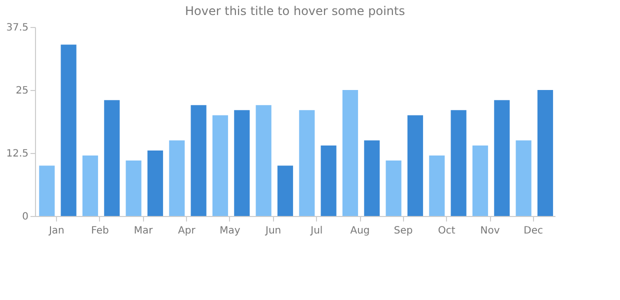 This screenshot has height=300, width=620. Describe the element at coordinates (295, 11) in the screenshot. I see `chart-title: Hover this title to hover some points` at that location.